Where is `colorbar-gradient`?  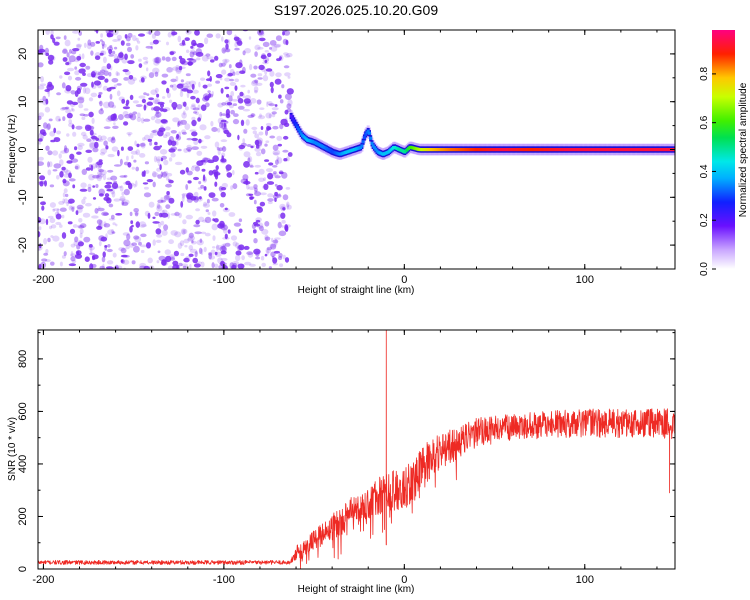
colorbar-gradient is located at coordinates (723, 149).